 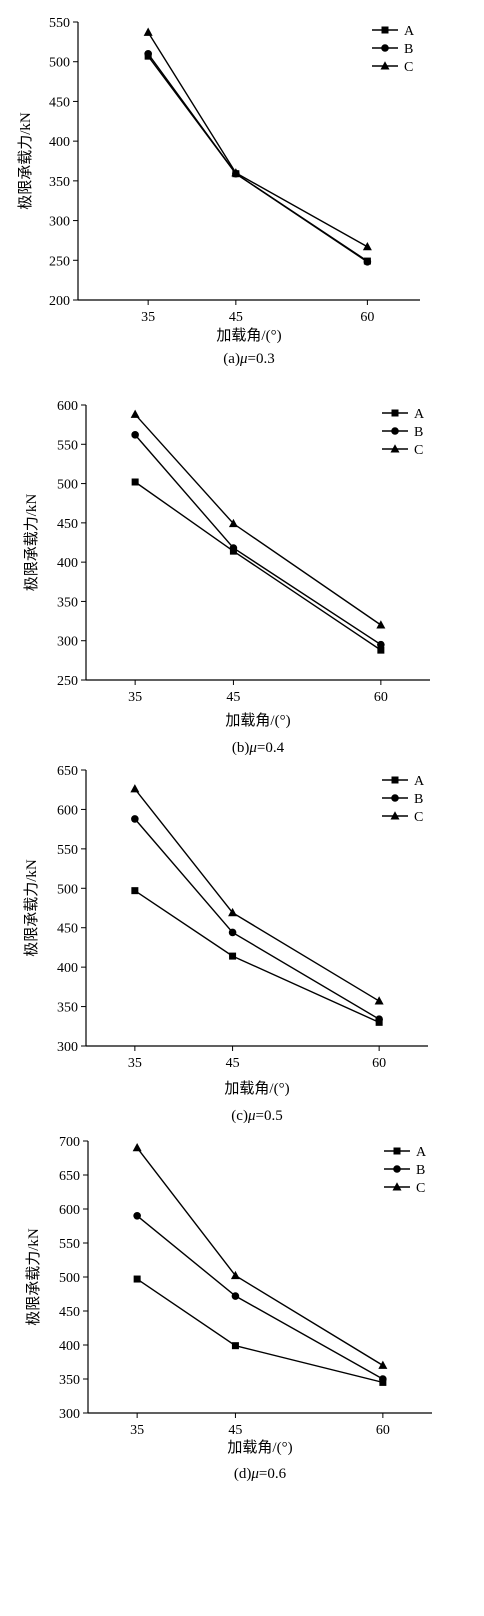 I want to click on series-line-b, so click(x=257, y=919).